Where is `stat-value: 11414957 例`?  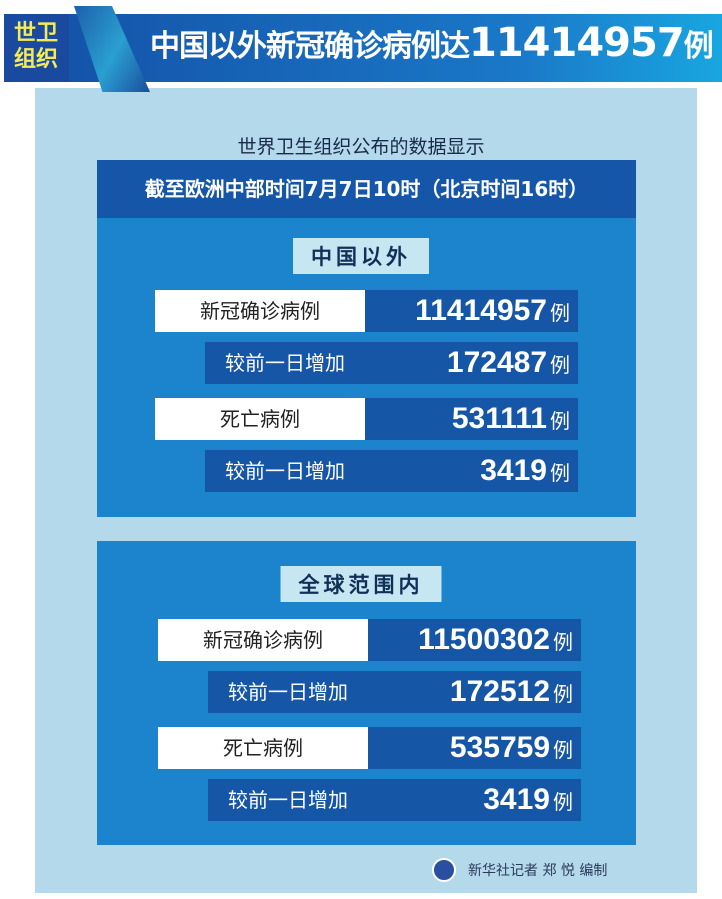
stat-value: 11414957 例 is located at coordinates (471, 311).